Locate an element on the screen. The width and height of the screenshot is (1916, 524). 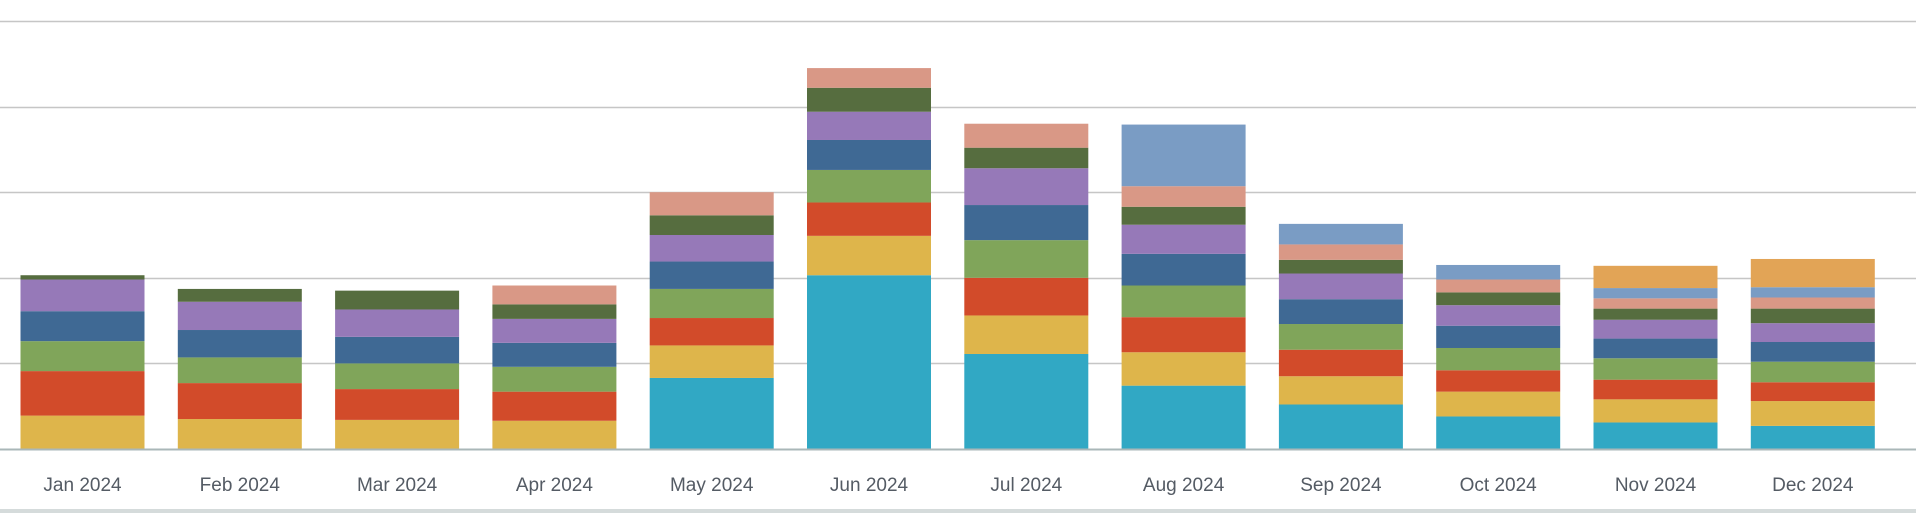
bar-stack-oct-2024 is located at coordinates (1498, 356).